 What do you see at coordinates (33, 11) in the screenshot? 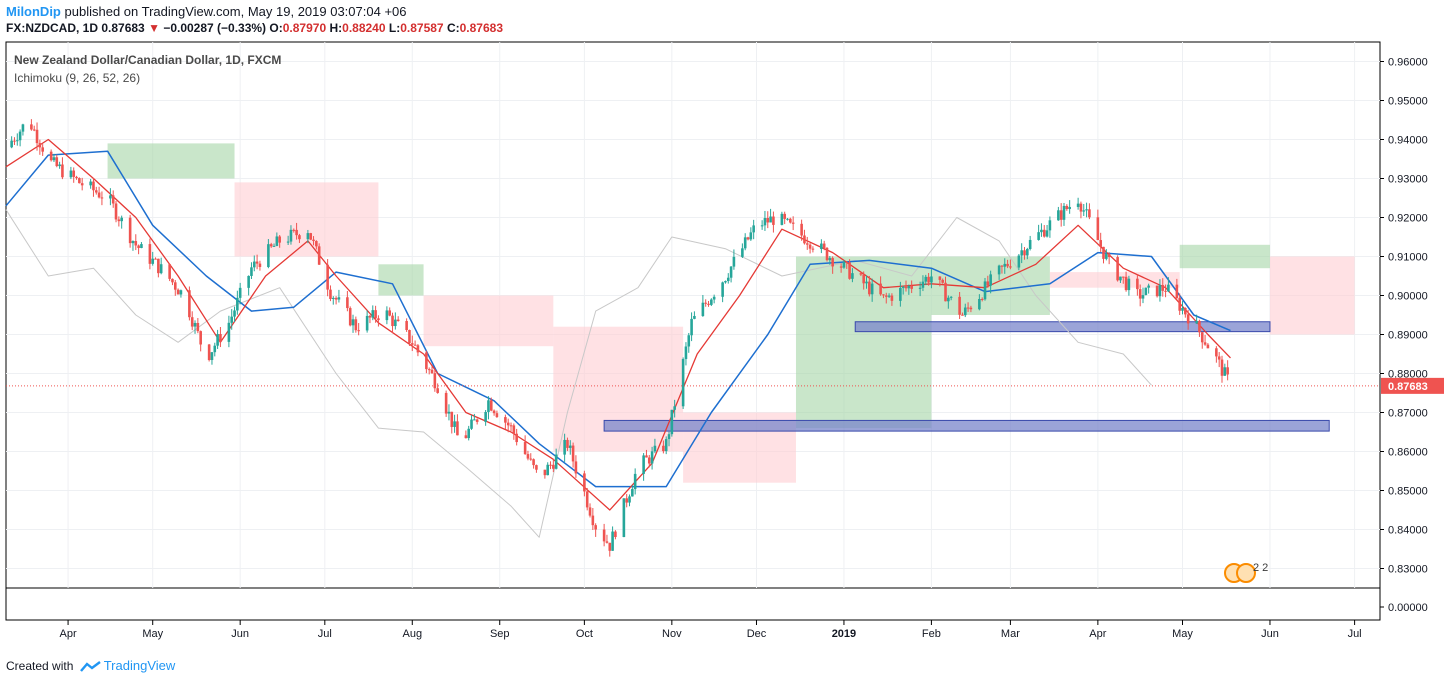
I see `author-name: MilonDip` at bounding box center [33, 11].